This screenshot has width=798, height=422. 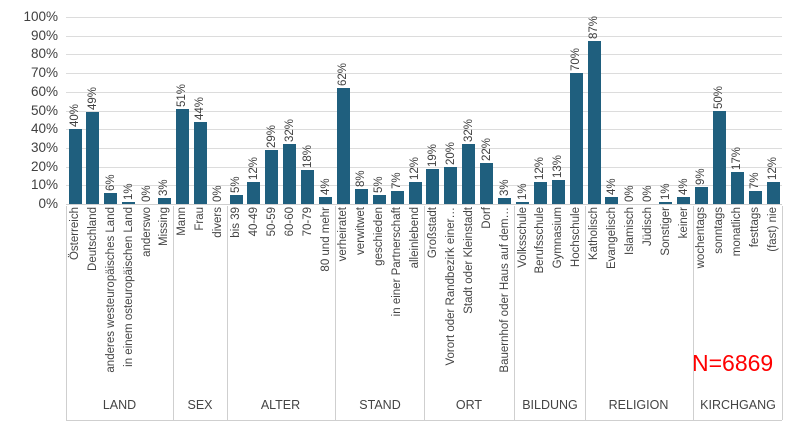 What do you see at coordinates (44, 53) in the screenshot?
I see `y-axis-tick-label: 80%` at bounding box center [44, 53].